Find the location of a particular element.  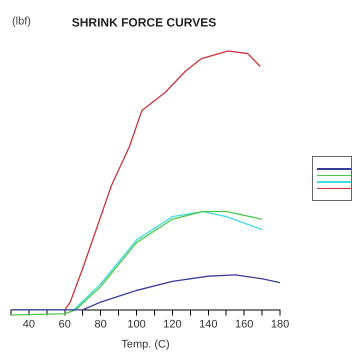

x-tick-label: 60 is located at coordinates (64, 324).